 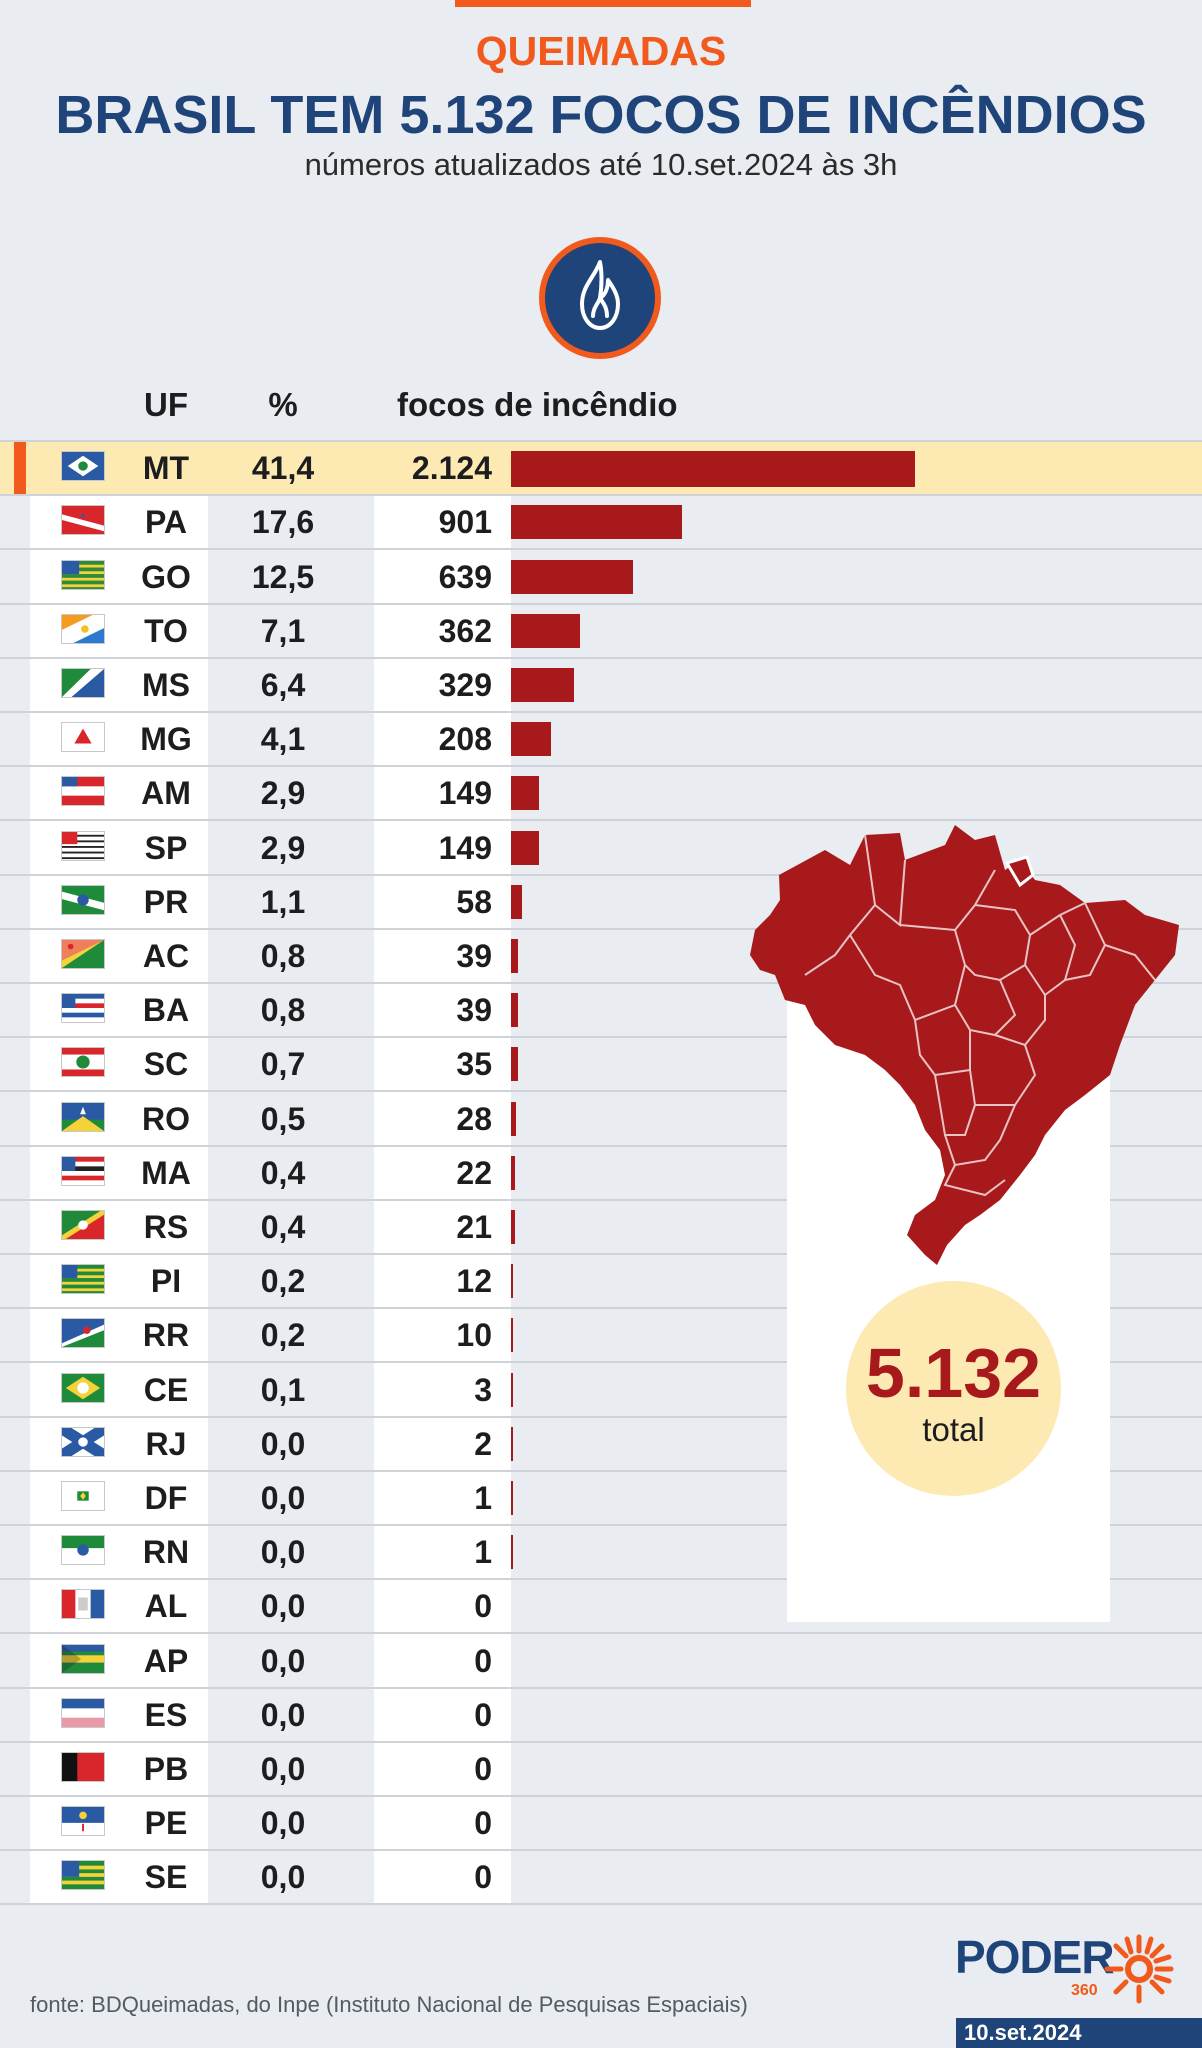 What do you see at coordinates (83, 845) in the screenshot?
I see `flag-sp-icon` at bounding box center [83, 845].